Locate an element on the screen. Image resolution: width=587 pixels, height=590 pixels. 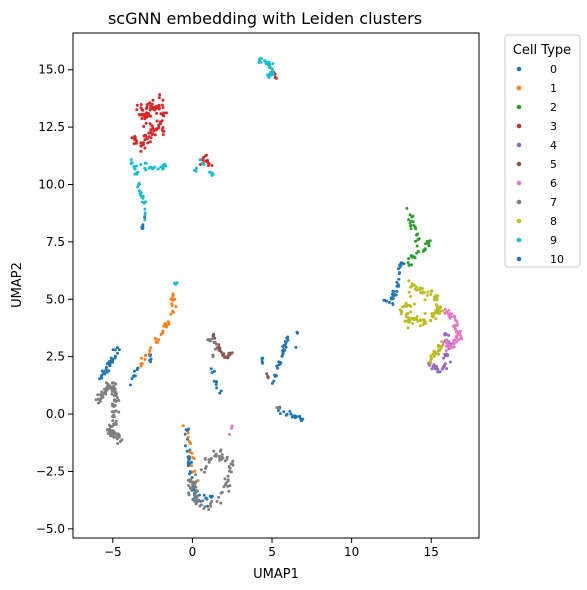
legend-label: 0 is located at coordinates (553, 69).